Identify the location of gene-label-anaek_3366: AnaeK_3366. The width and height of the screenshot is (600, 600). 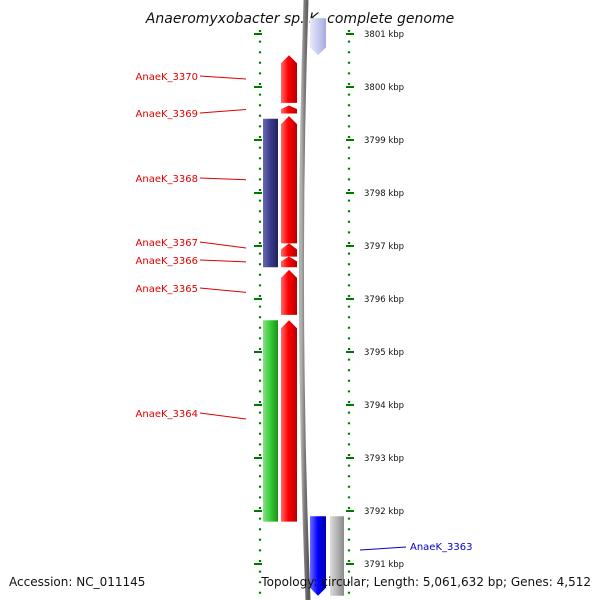
(167, 261).